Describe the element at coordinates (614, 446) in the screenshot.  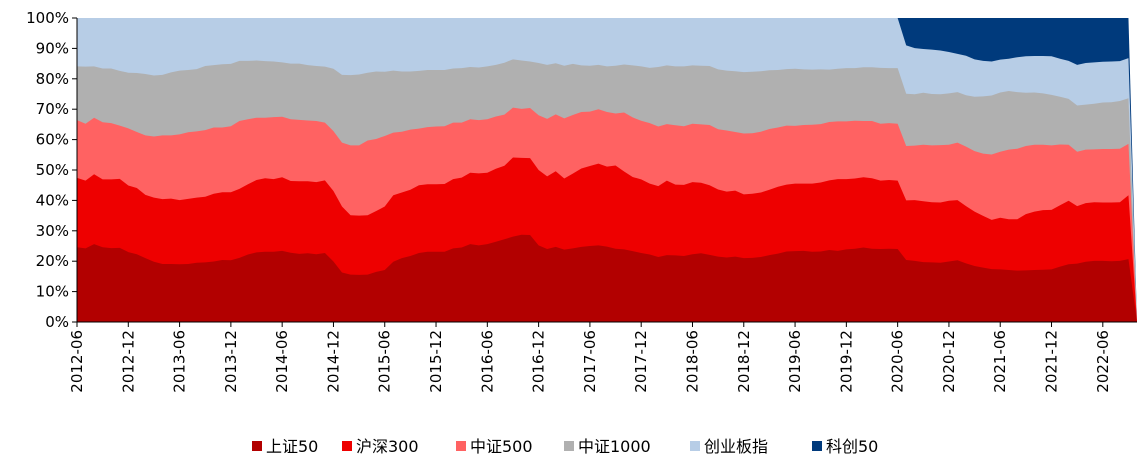
I see `legend-label-zz1000: 中证1000` at that location.